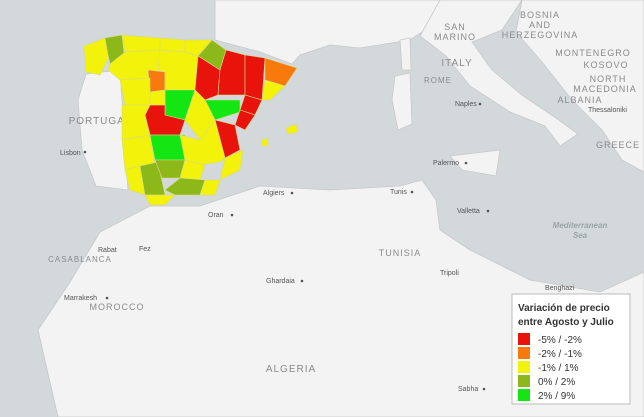 The image size is (644, 417). I want to click on sea-label: Sea, so click(580, 235).